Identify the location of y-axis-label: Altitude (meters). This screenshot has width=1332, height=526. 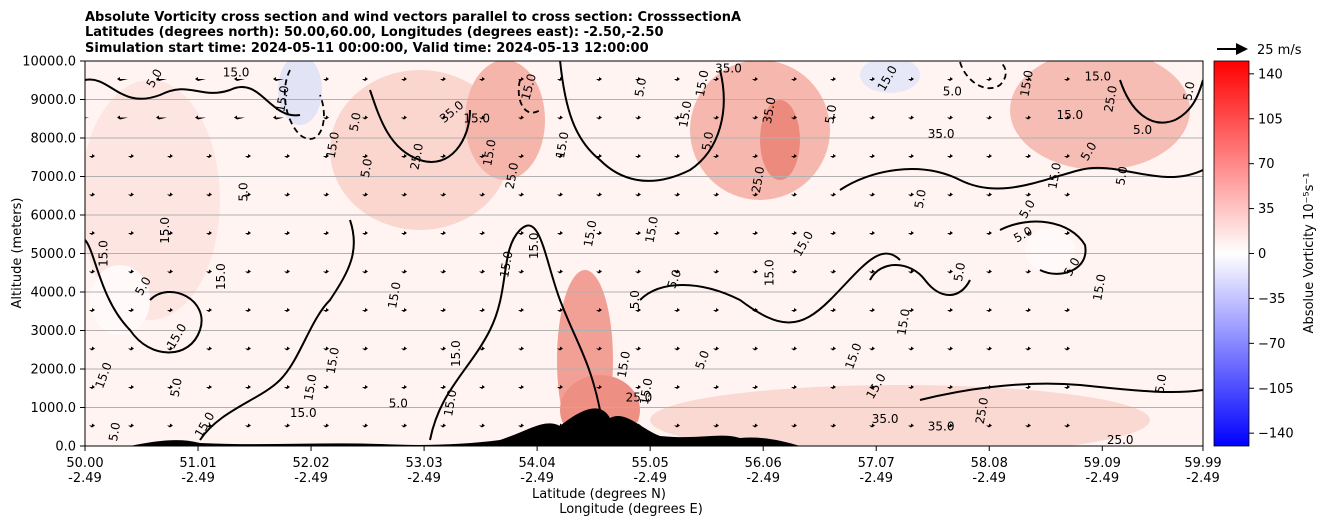
(17, 253).